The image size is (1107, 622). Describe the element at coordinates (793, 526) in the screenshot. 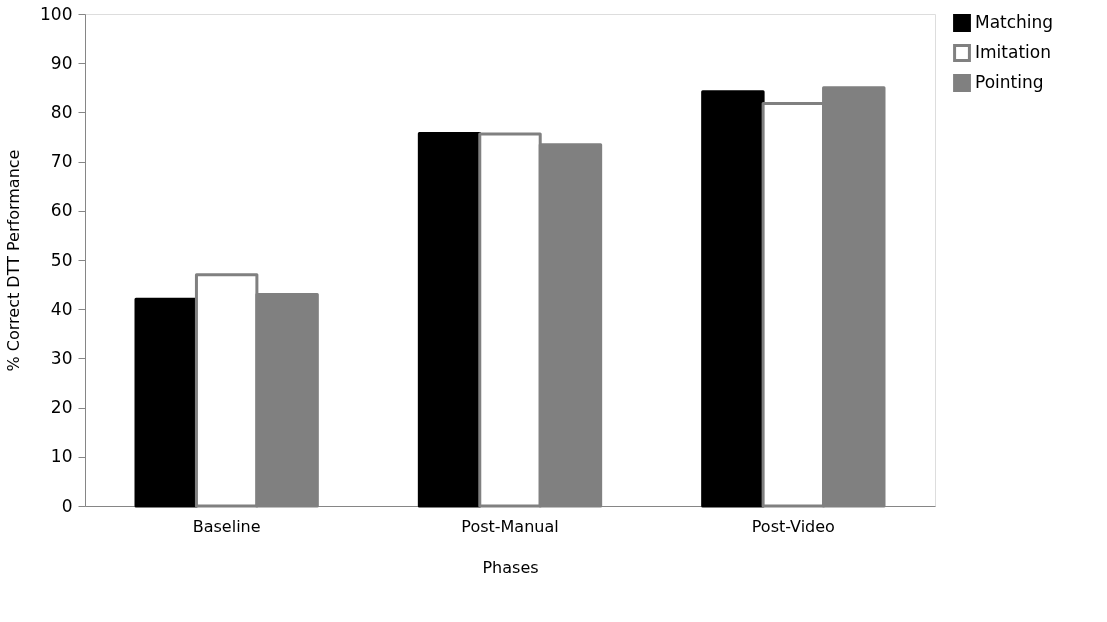

I see `x-tick-label: Post-Video` at that location.